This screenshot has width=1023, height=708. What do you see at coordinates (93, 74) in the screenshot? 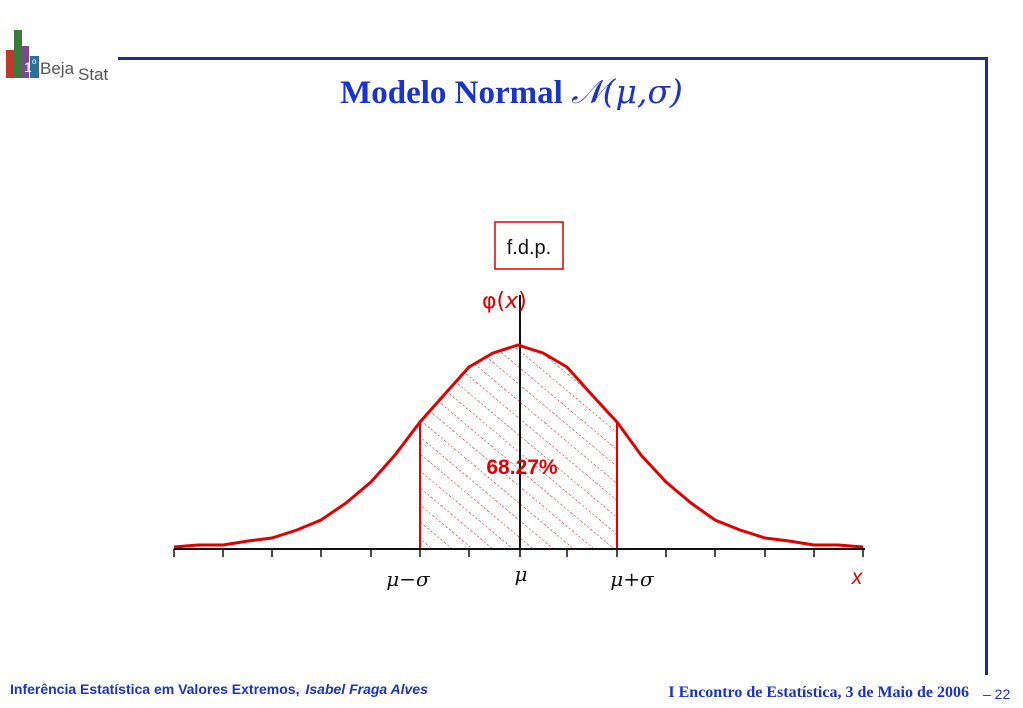
I see `svg-text: Stat` at bounding box center [93, 74].